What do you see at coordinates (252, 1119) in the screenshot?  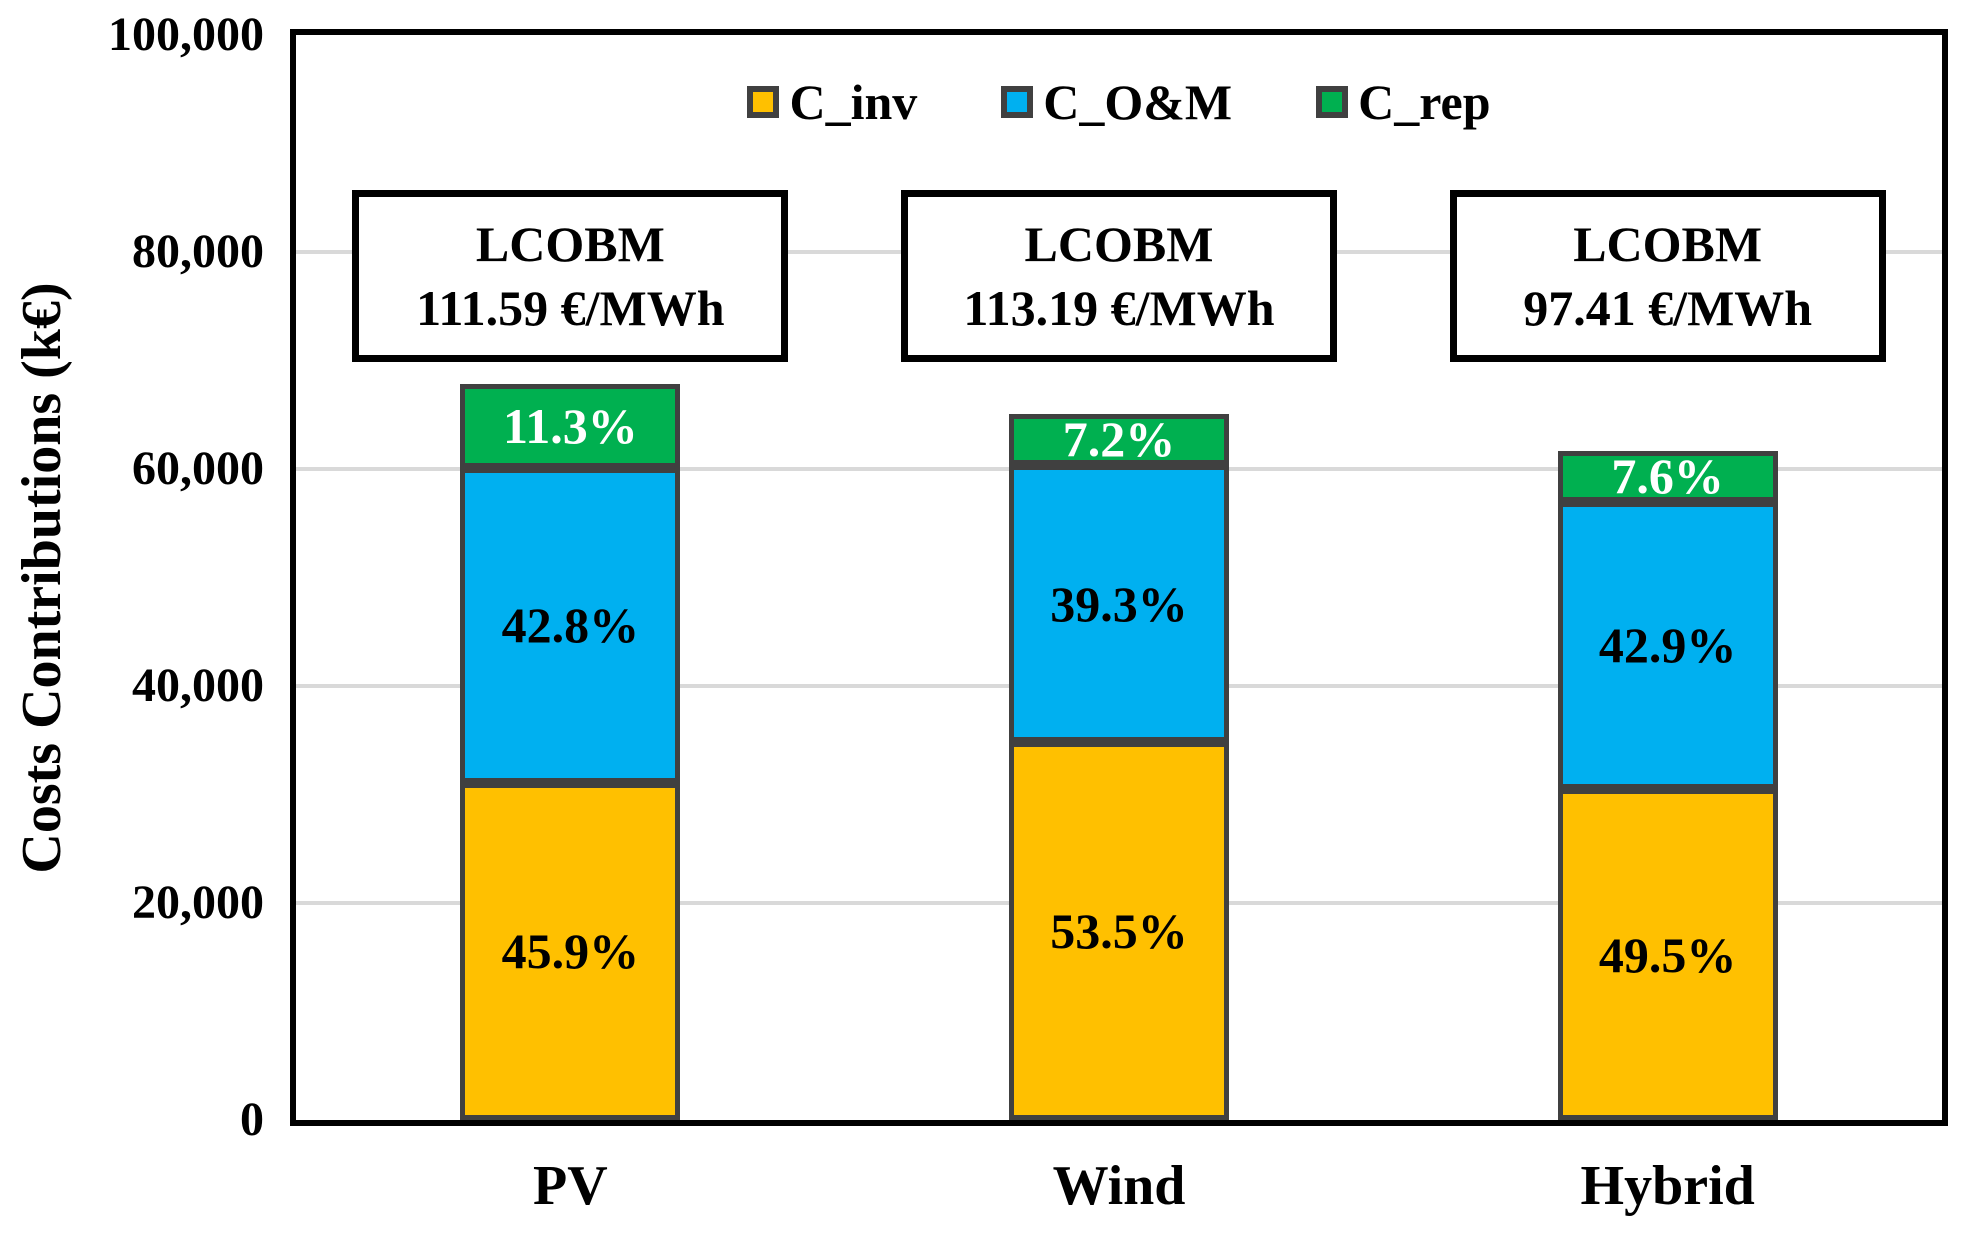 I see `y-tick-label: 0` at bounding box center [252, 1119].